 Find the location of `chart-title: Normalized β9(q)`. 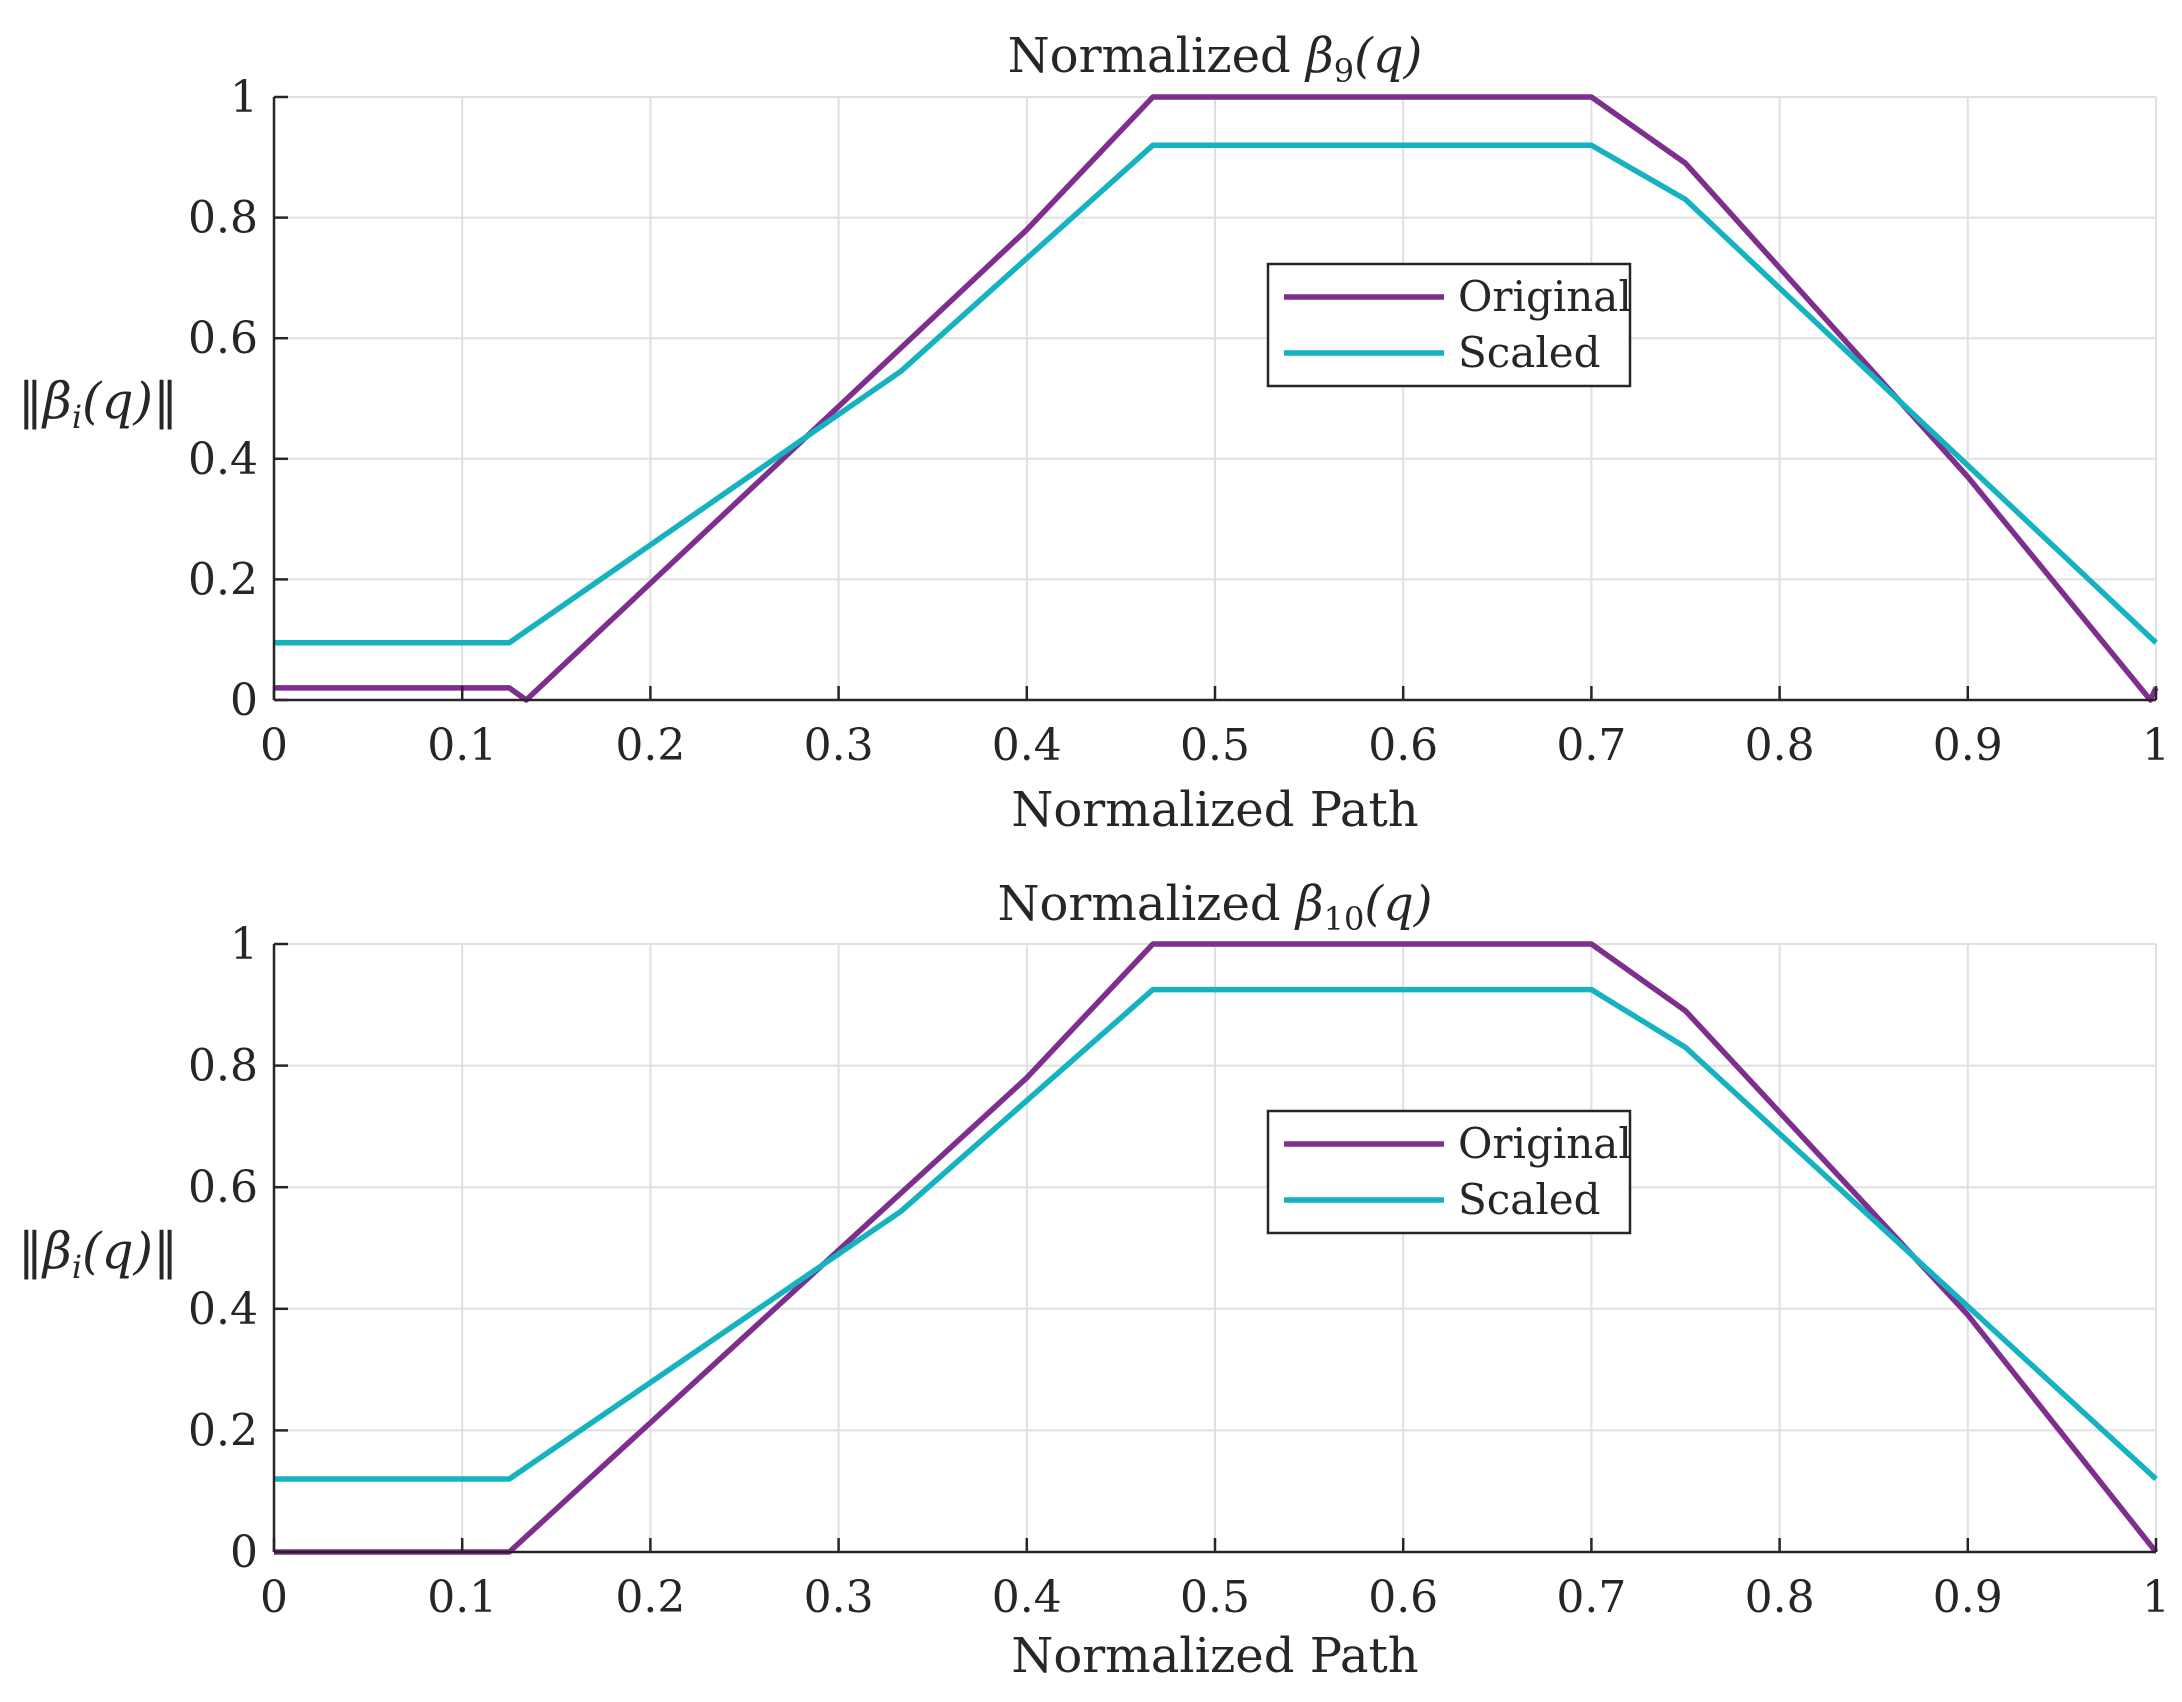

chart-title: Normalized β9(q) is located at coordinates (1215, 59).